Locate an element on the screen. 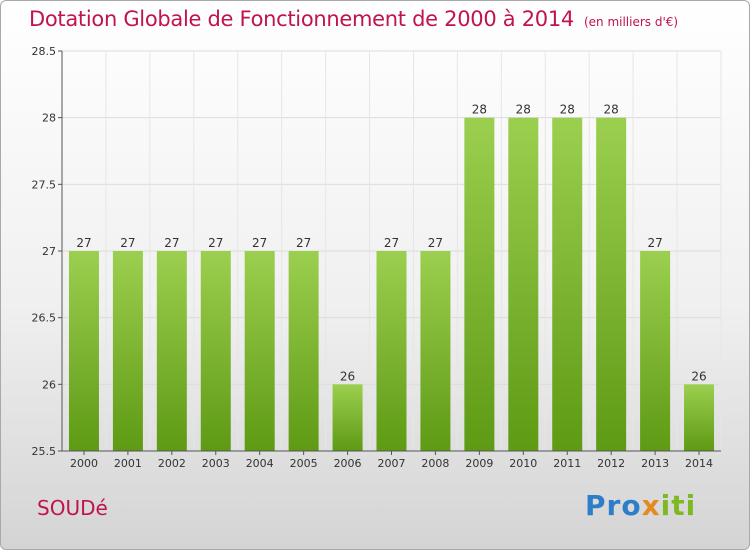  x-tick-label: 2009 is located at coordinates (479, 463).